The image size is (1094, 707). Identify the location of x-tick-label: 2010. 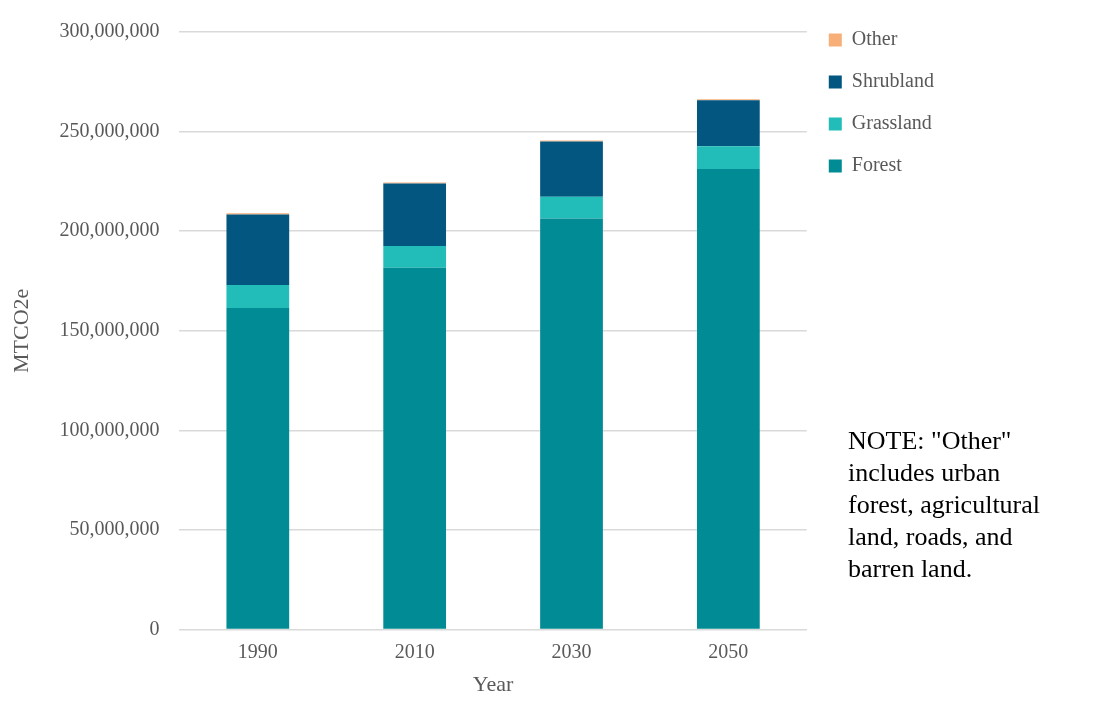
(414, 650).